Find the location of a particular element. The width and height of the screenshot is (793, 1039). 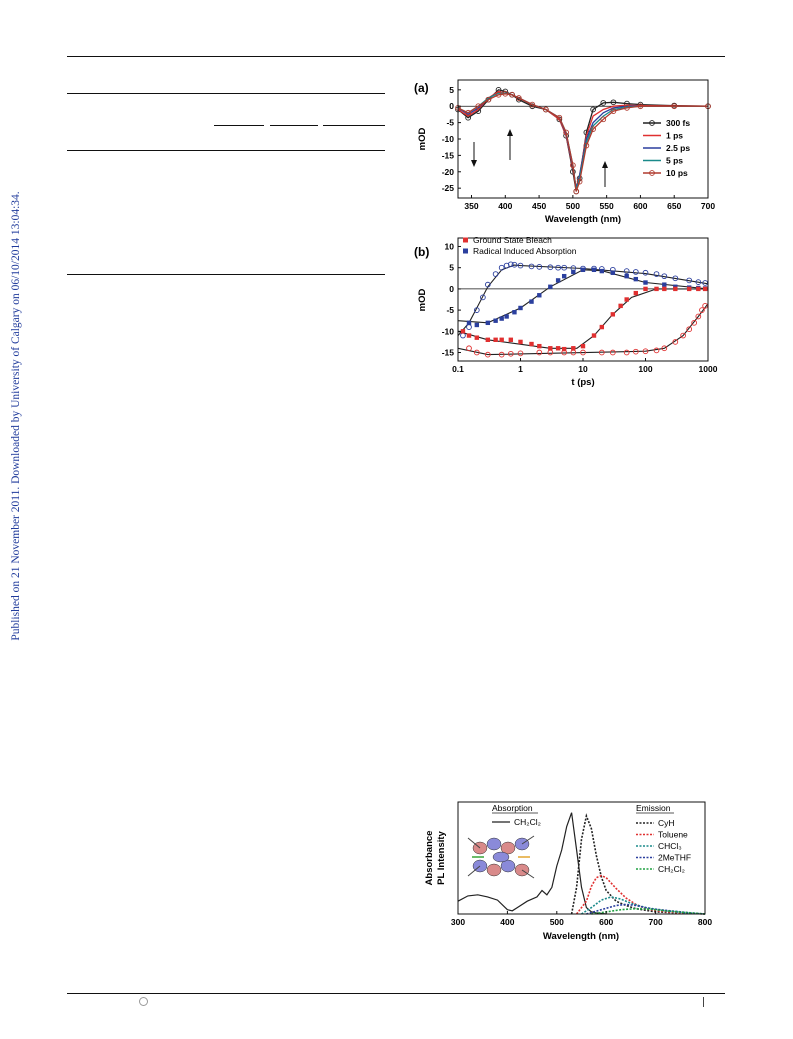

footer-rule is located at coordinates (396, 993).